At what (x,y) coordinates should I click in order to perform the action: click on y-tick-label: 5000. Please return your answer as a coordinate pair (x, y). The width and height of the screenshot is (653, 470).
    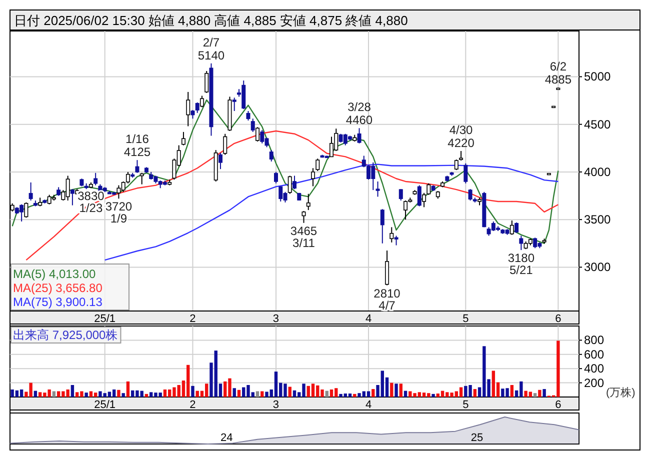
    Looking at the image, I should click on (598, 77).